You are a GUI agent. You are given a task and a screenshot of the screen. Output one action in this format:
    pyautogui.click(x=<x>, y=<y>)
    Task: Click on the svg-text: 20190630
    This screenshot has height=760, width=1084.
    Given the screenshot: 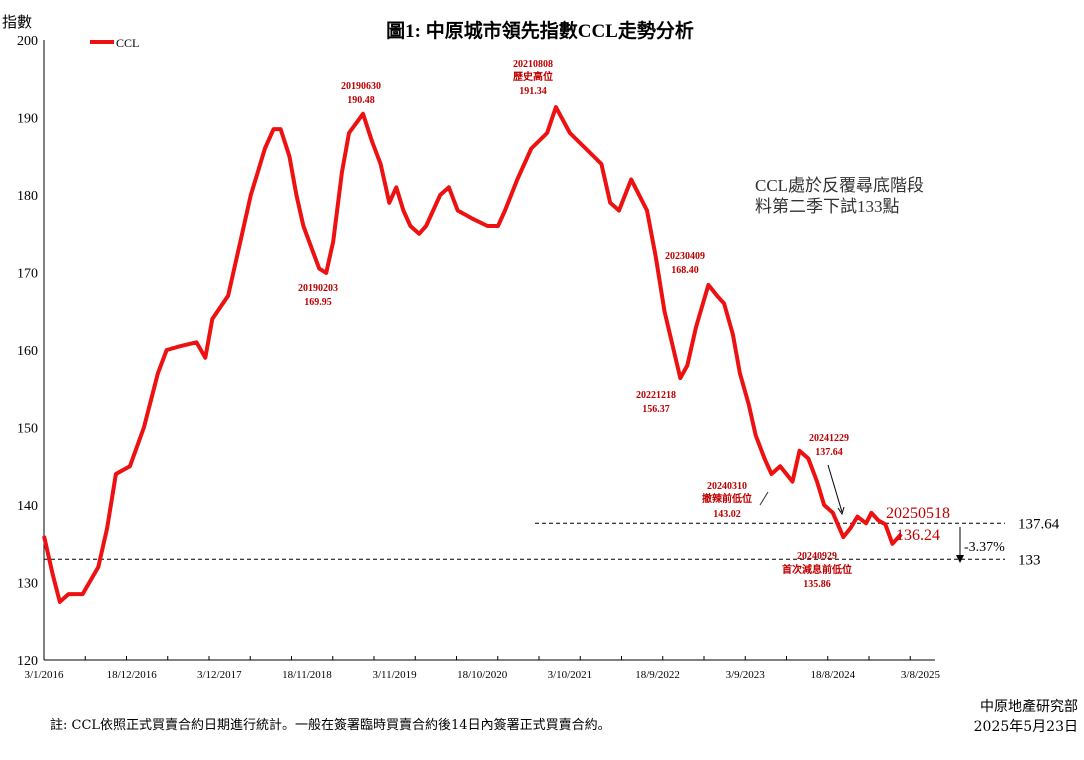 What is the action you would take?
    pyautogui.click(x=361, y=86)
    